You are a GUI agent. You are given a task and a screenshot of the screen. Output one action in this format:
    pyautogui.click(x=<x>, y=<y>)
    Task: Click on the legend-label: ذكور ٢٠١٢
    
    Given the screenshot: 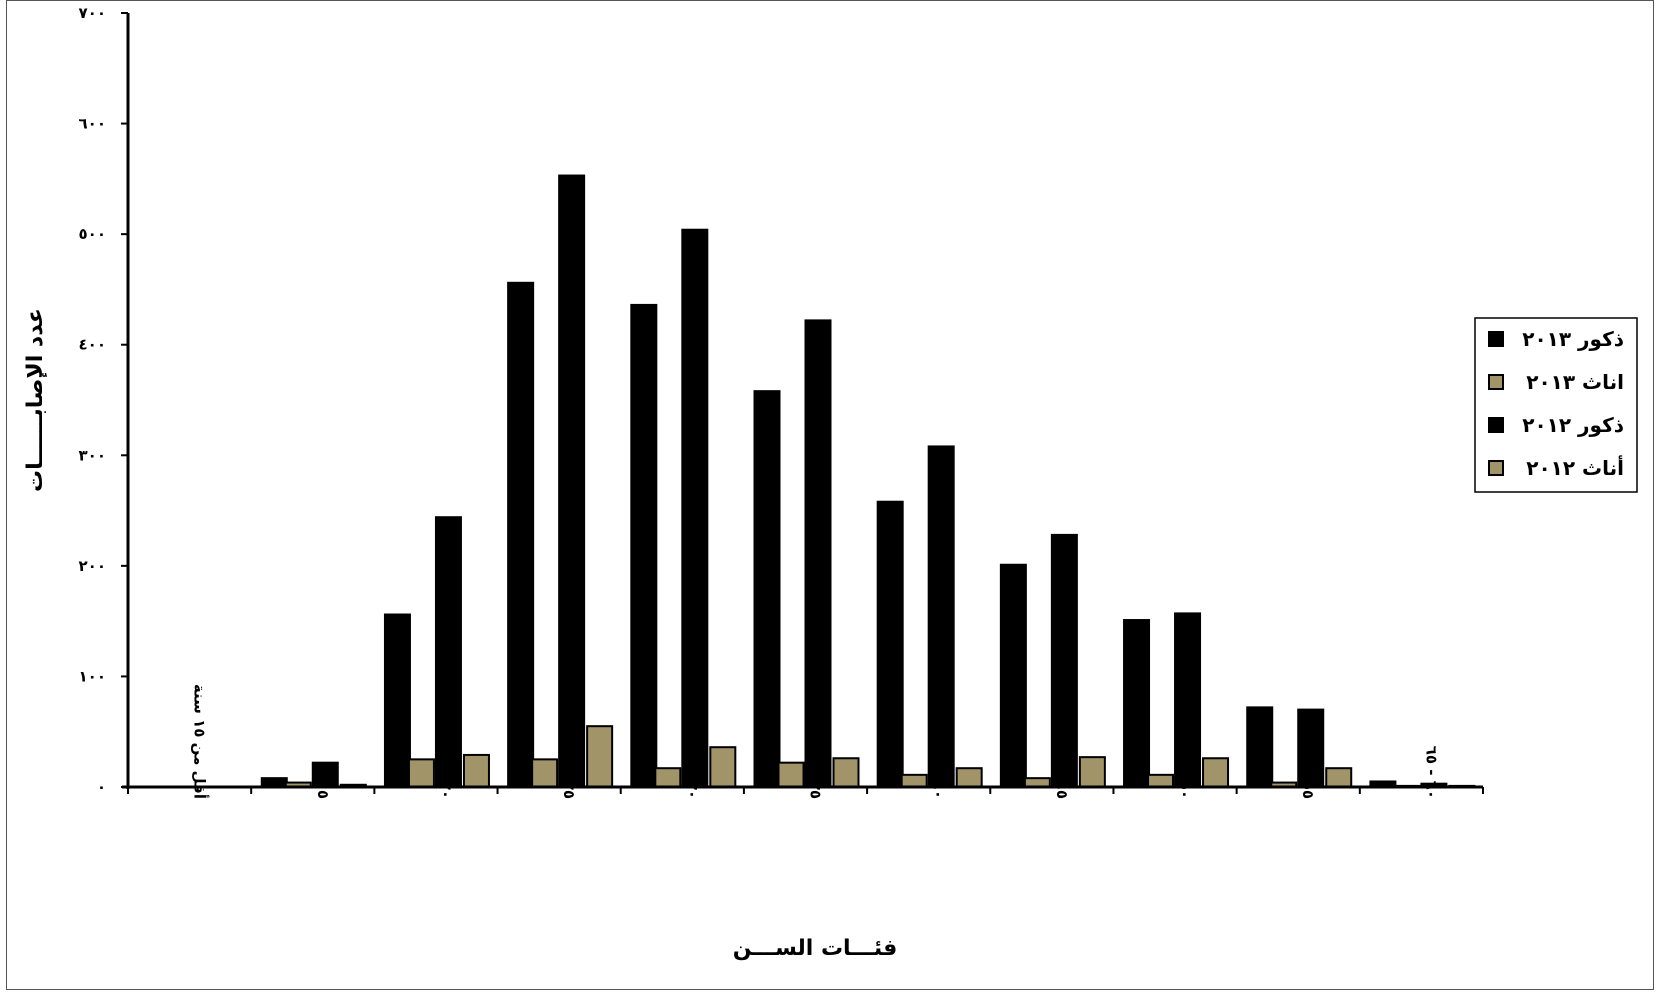 What is the action you would take?
    pyautogui.click(x=1573, y=425)
    